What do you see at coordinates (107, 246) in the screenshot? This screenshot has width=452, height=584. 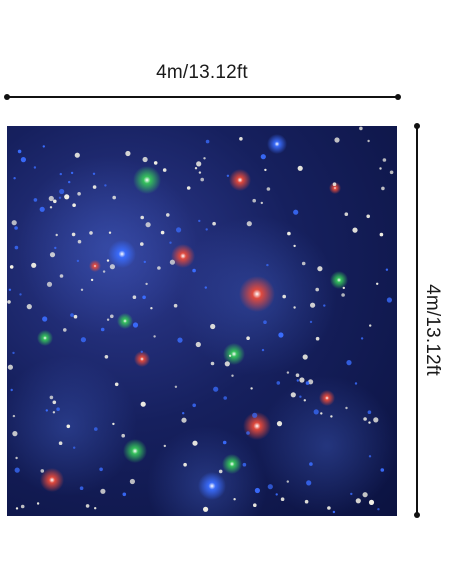 I see `nebula-haze` at bounding box center [107, 246].